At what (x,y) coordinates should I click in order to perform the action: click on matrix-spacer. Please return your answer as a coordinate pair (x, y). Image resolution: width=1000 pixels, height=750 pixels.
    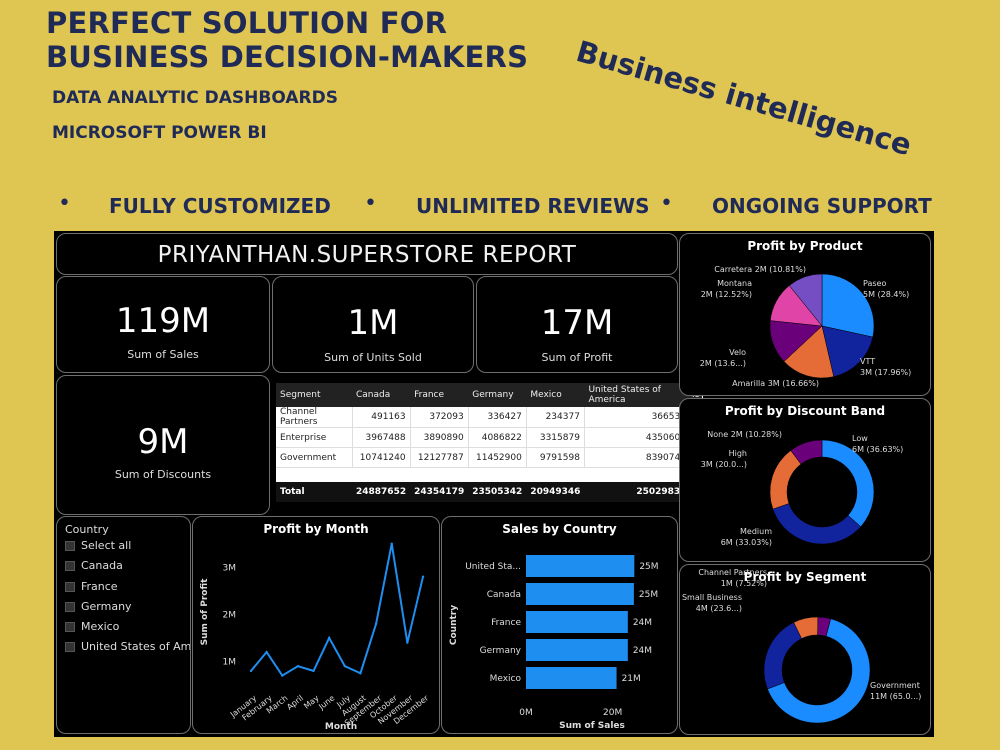
    Looking at the image, I should click on (489, 475).